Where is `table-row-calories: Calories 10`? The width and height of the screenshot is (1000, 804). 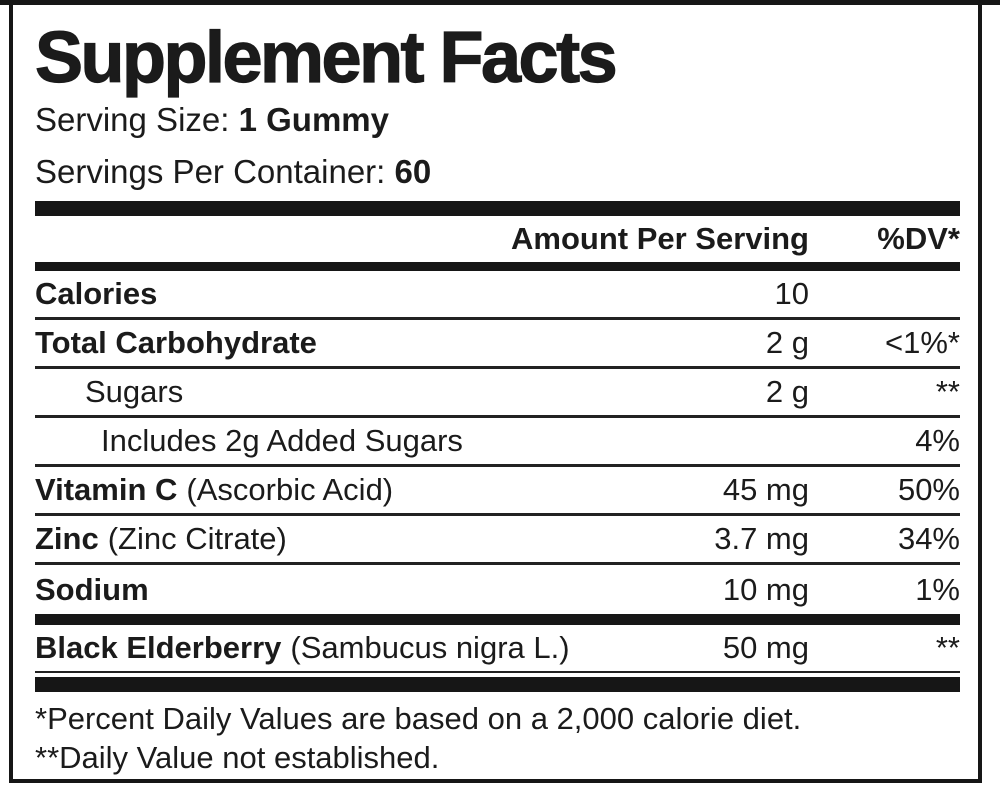
table-row-calories: Calories 10 is located at coordinates (497, 295).